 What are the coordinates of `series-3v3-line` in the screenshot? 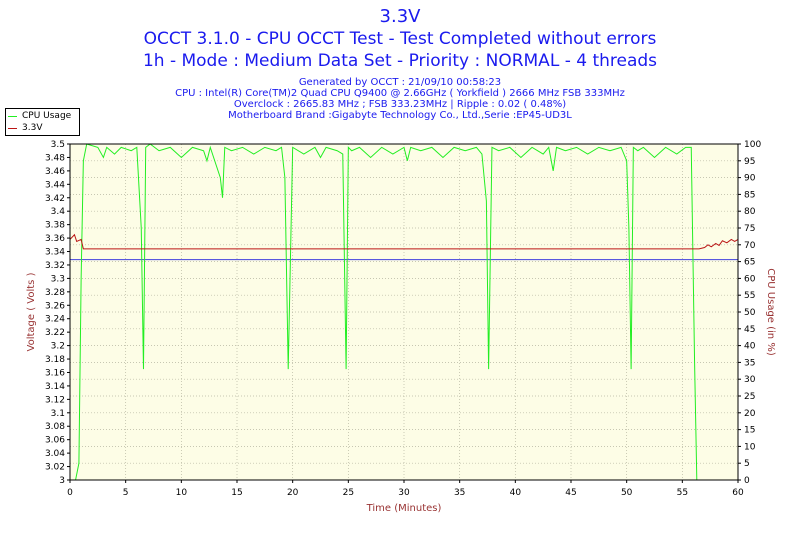 It's located at (404, 241).